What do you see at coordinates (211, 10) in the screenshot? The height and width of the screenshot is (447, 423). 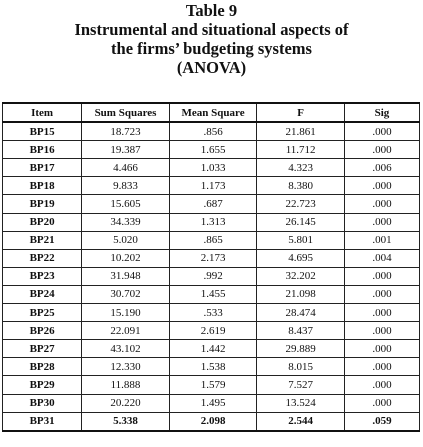 I see `table-number: Table 9` at bounding box center [211, 10].